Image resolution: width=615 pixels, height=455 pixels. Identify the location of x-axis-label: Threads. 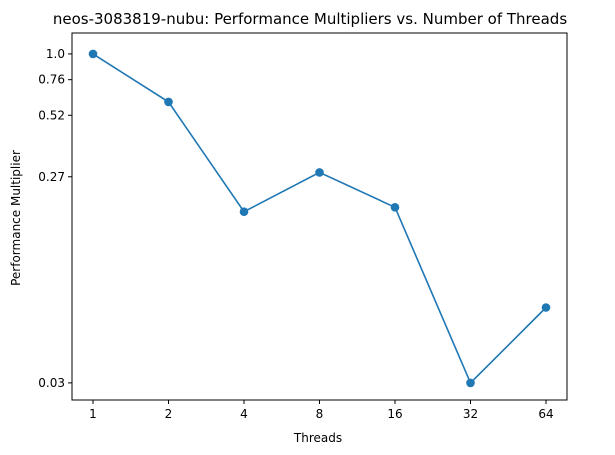
(317, 438).